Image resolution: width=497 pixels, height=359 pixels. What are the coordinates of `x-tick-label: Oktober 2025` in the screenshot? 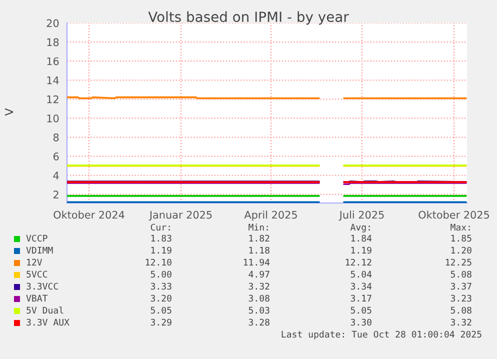 It's located at (453, 214).